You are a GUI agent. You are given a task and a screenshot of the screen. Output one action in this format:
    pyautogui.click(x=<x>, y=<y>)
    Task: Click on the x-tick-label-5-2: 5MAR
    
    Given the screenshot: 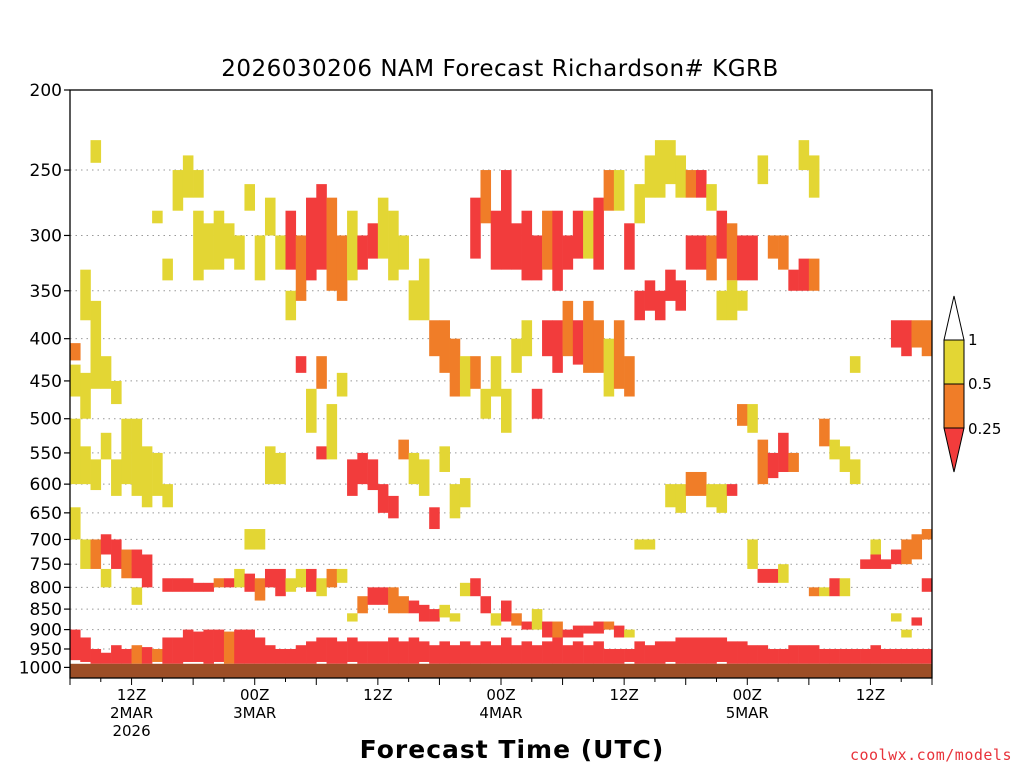 What is the action you would take?
    pyautogui.click(x=747, y=713)
    